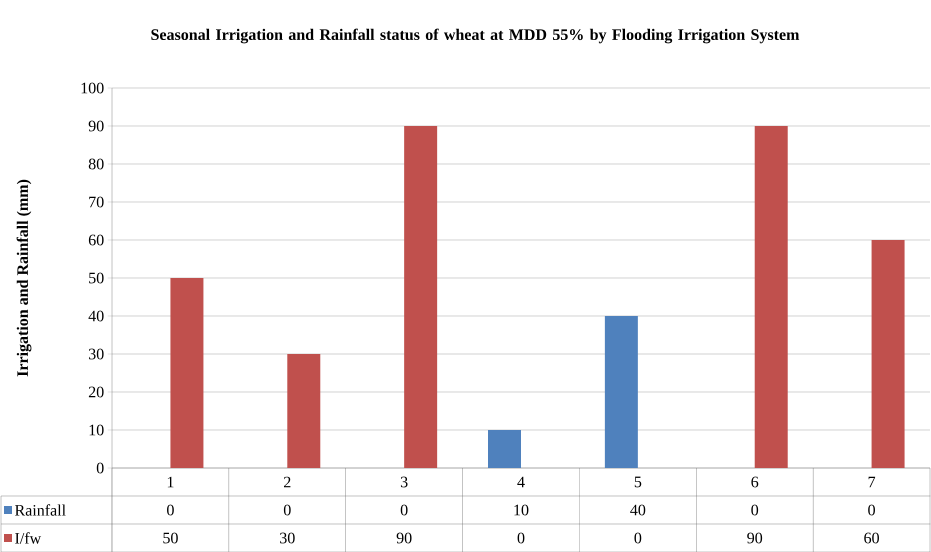  I want to click on y-tick-label: 0, so click(100, 468).